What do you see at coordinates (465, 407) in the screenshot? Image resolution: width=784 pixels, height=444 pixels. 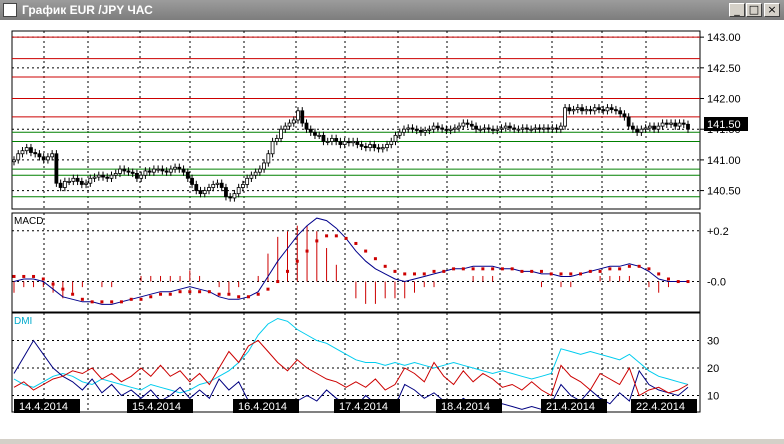 I see `date-label: 18.4.2014` at bounding box center [465, 407].